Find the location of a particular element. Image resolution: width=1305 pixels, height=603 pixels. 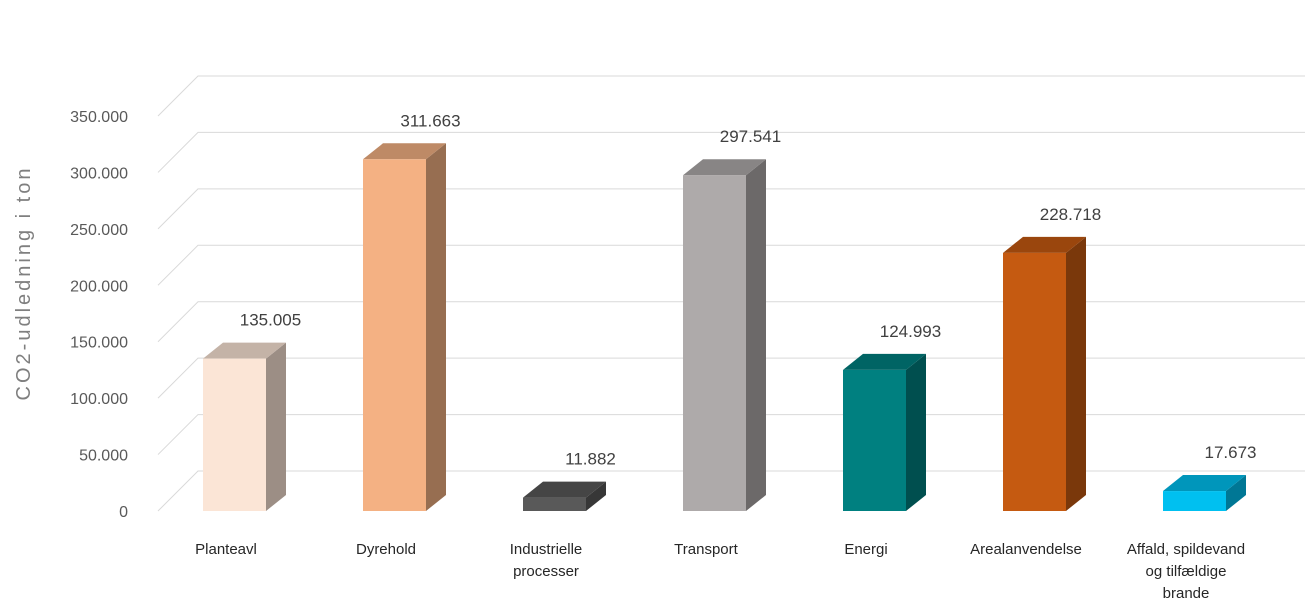

y-tick-label: 50.000 is located at coordinates (103, 456).